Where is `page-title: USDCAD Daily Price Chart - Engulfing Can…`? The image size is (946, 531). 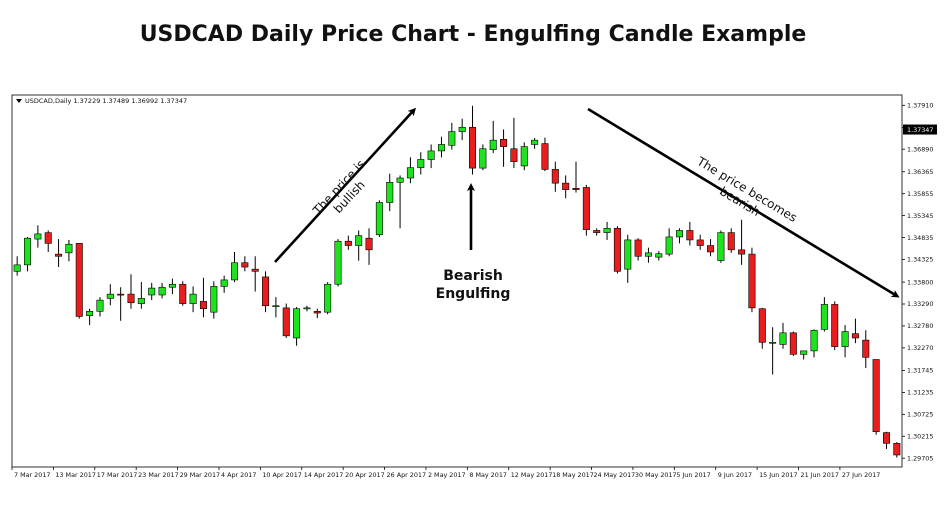 page-title: USDCAD Daily Price Chart - Engulfing Can… is located at coordinates (473, 34).